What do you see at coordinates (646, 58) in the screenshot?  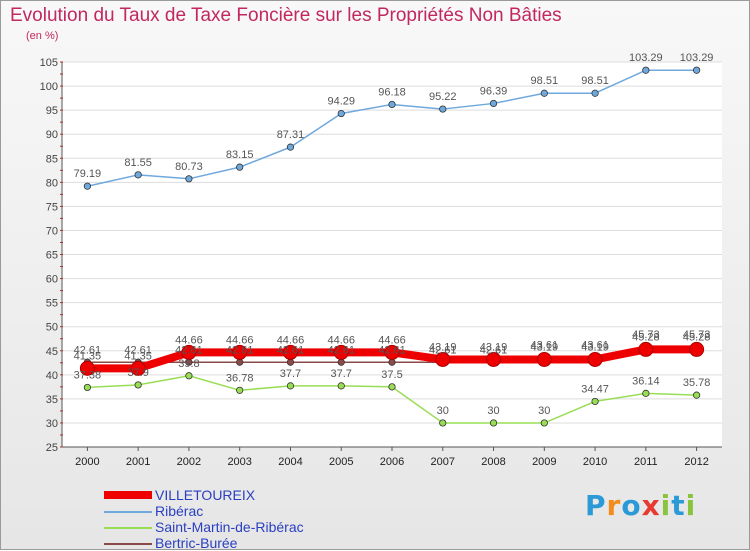 I see `data-label-riberac-2011: 103.29` at bounding box center [646, 58].